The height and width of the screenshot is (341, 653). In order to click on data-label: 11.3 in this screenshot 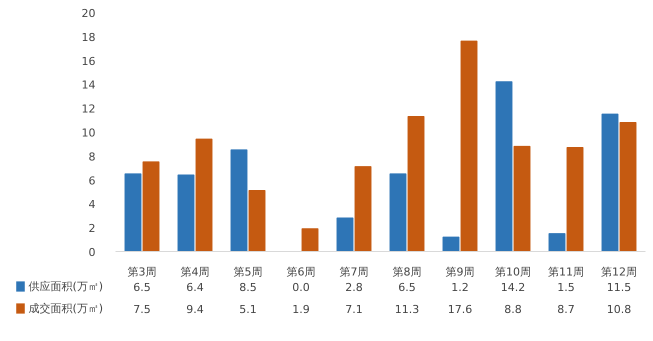, I will do `click(407, 309)`.